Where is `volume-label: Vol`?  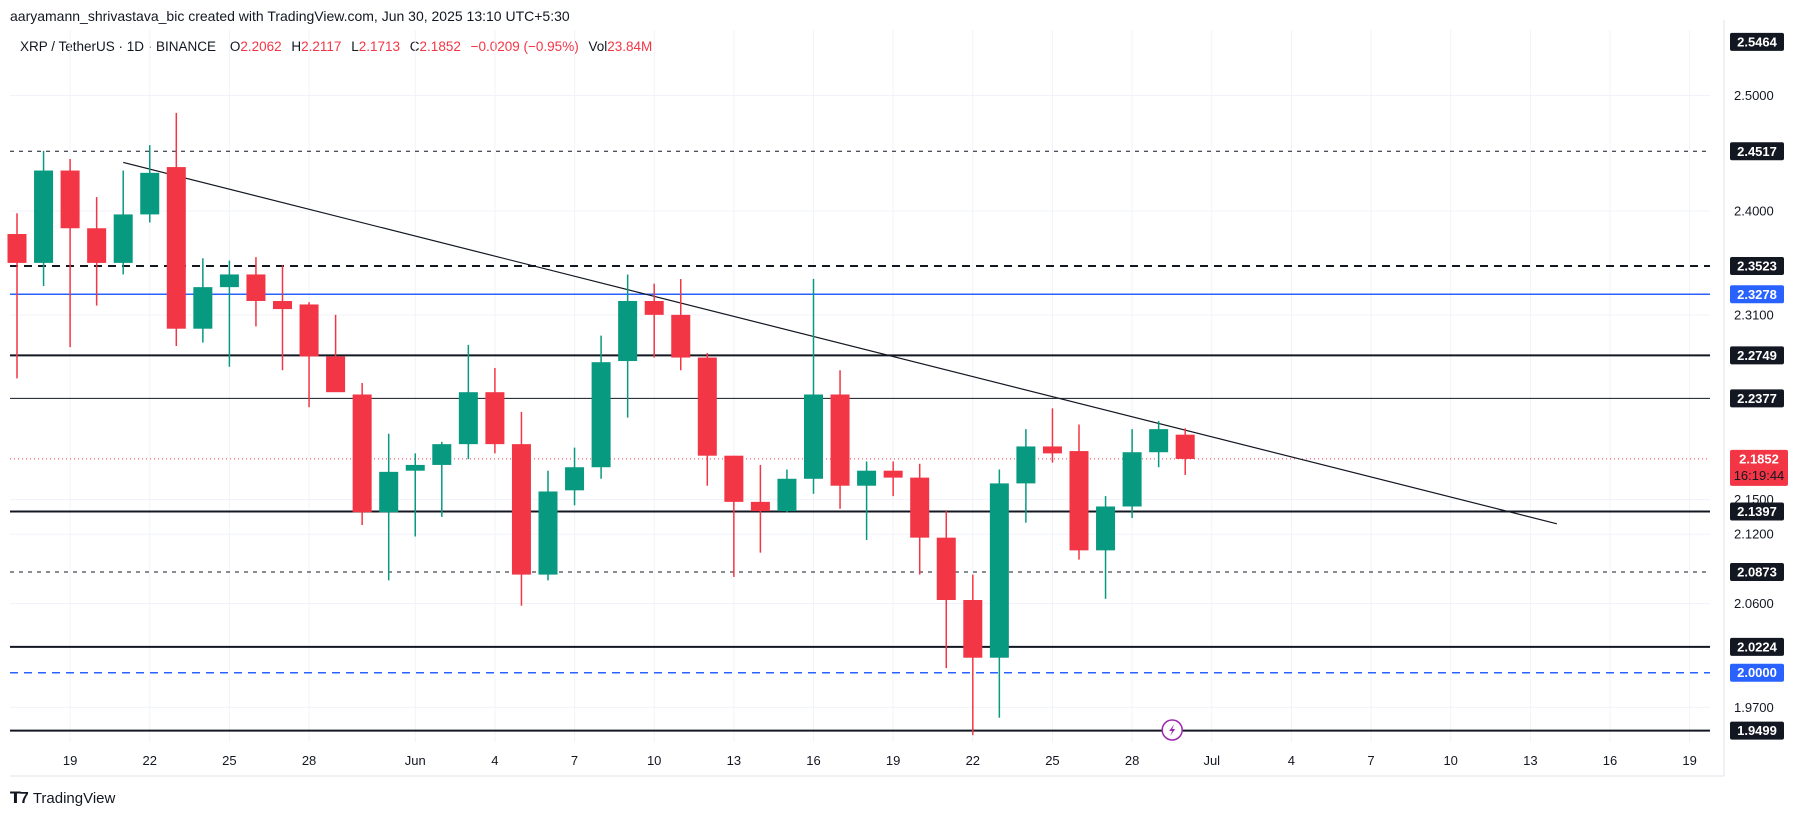
volume-label: Vol is located at coordinates (598, 46).